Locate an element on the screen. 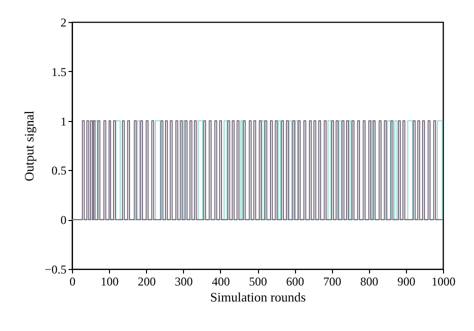 The image size is (474, 331). y-tick-label: 0 is located at coordinates (63, 220).